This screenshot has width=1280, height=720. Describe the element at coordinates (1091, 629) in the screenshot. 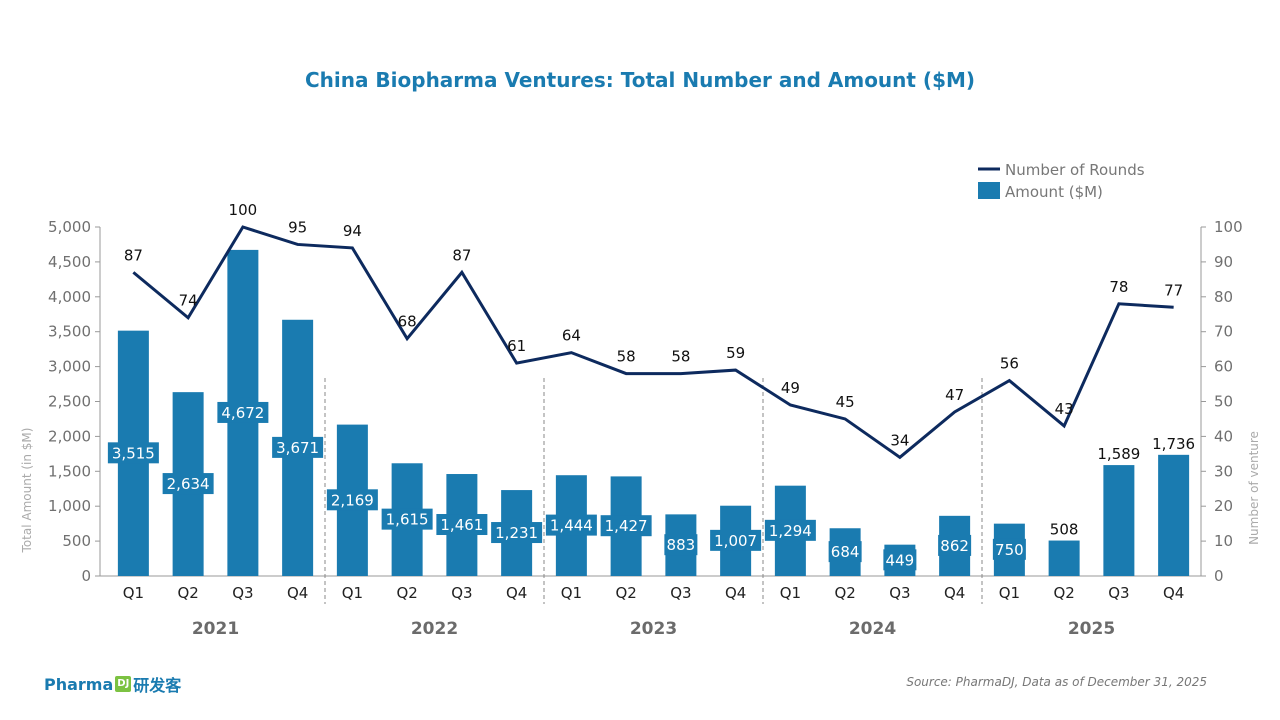

I see `year-label: 2025` at that location.